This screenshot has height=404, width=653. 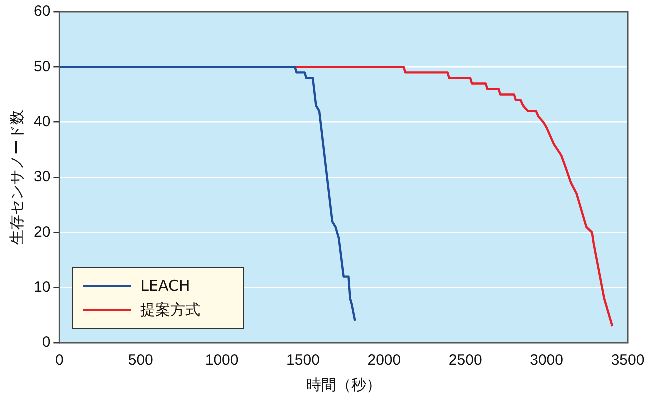 I want to click on x-tick-label: 1500, so click(x=303, y=361).